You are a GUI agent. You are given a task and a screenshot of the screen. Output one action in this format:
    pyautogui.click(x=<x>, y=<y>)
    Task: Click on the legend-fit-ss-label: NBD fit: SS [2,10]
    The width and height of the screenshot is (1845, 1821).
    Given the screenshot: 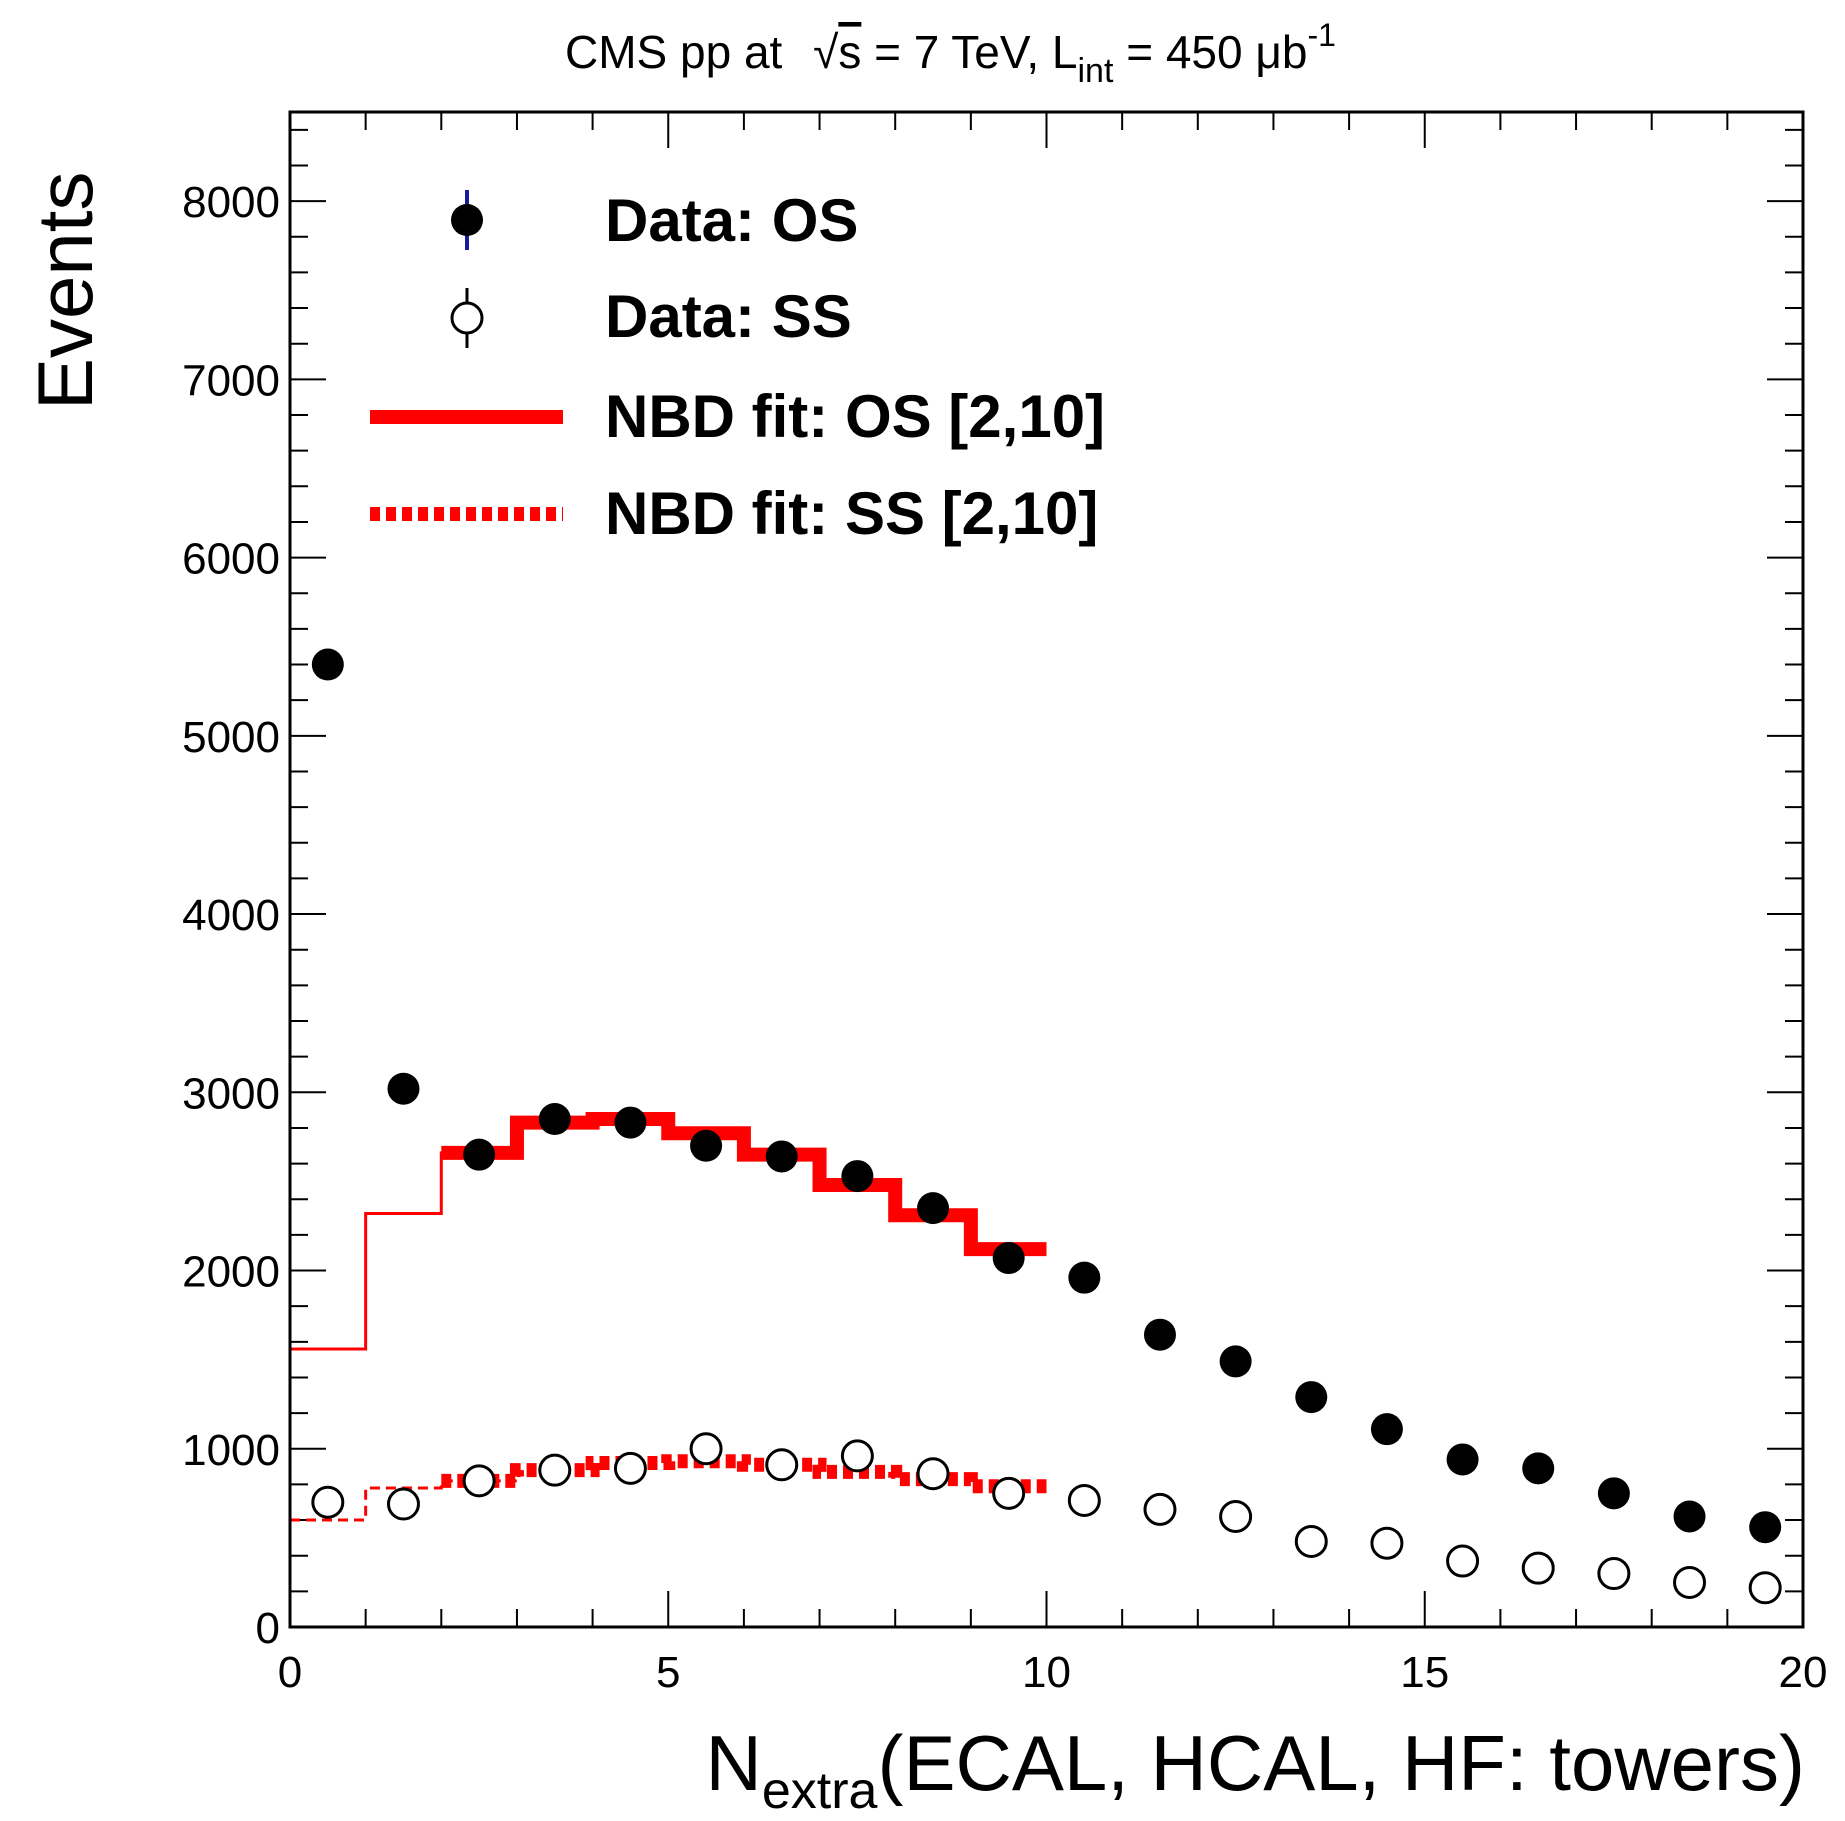 What is the action you would take?
    pyautogui.click(x=851, y=513)
    